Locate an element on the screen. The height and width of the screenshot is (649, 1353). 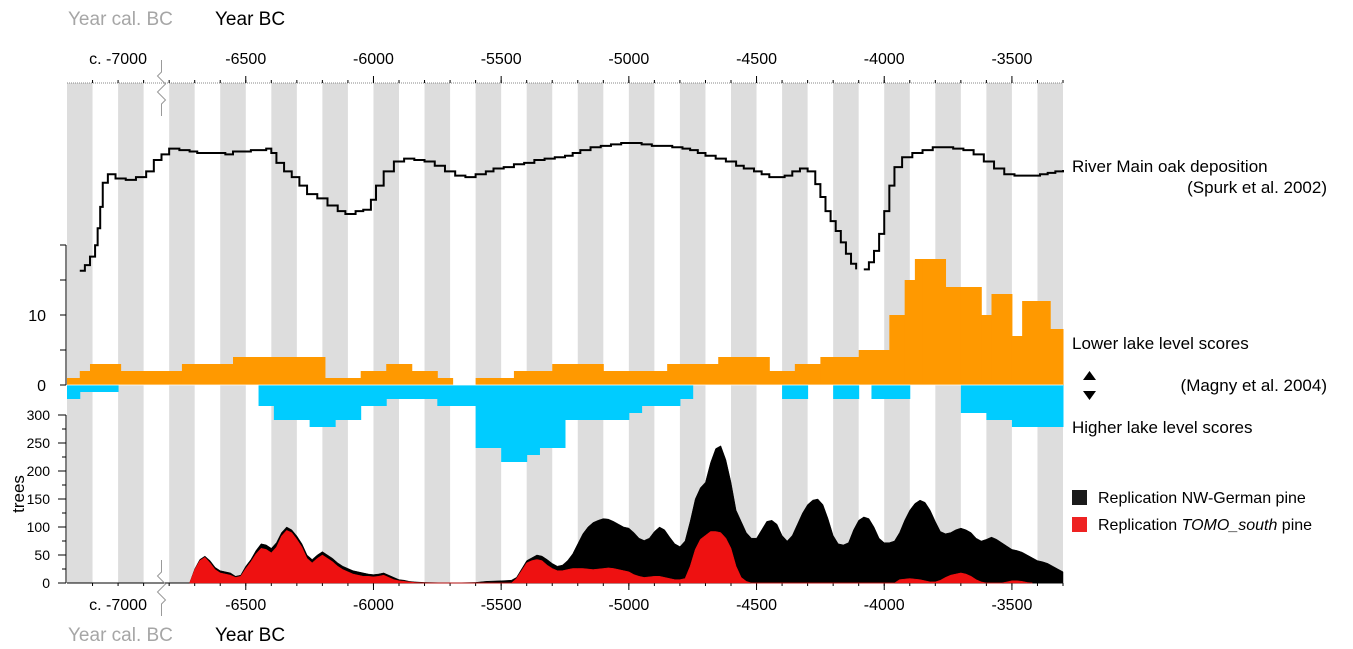
lake-citation: (Magny et al. 2004) is located at coordinates (1254, 385).